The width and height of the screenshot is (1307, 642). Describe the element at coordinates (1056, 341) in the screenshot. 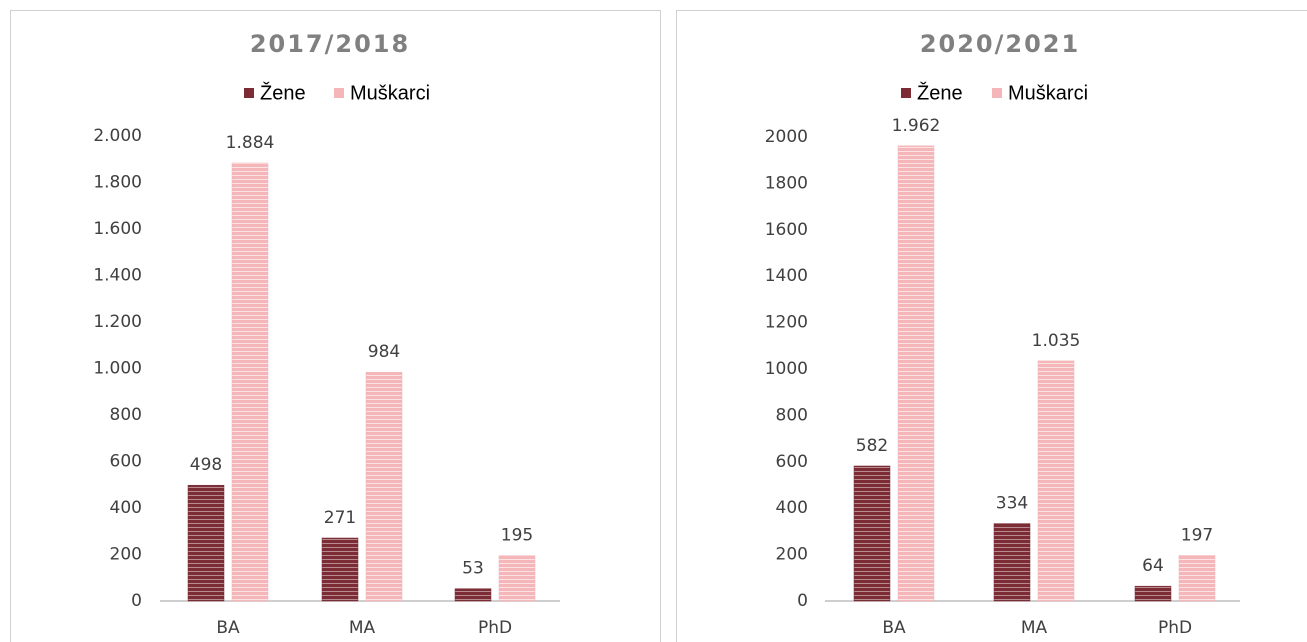

I see `data-label: 1.035` at that location.